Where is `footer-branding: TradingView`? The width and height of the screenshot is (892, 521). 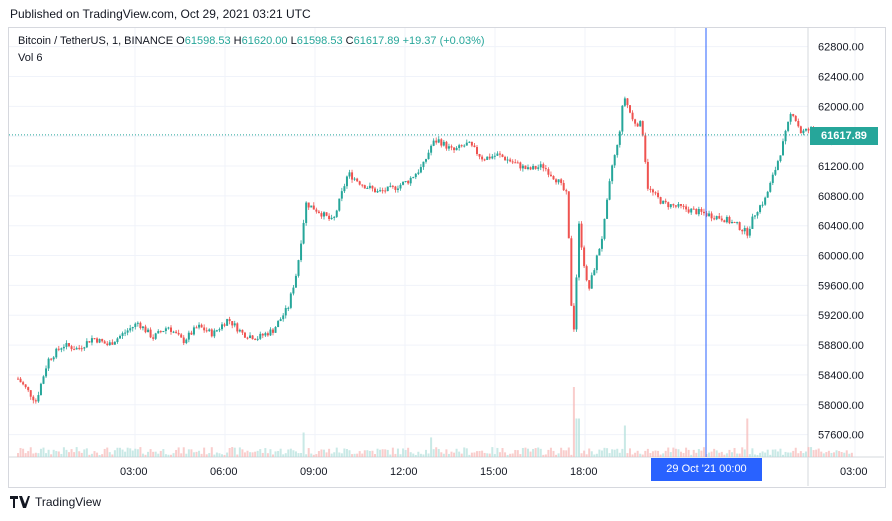 footer-branding: TradingView is located at coordinates (55, 502).